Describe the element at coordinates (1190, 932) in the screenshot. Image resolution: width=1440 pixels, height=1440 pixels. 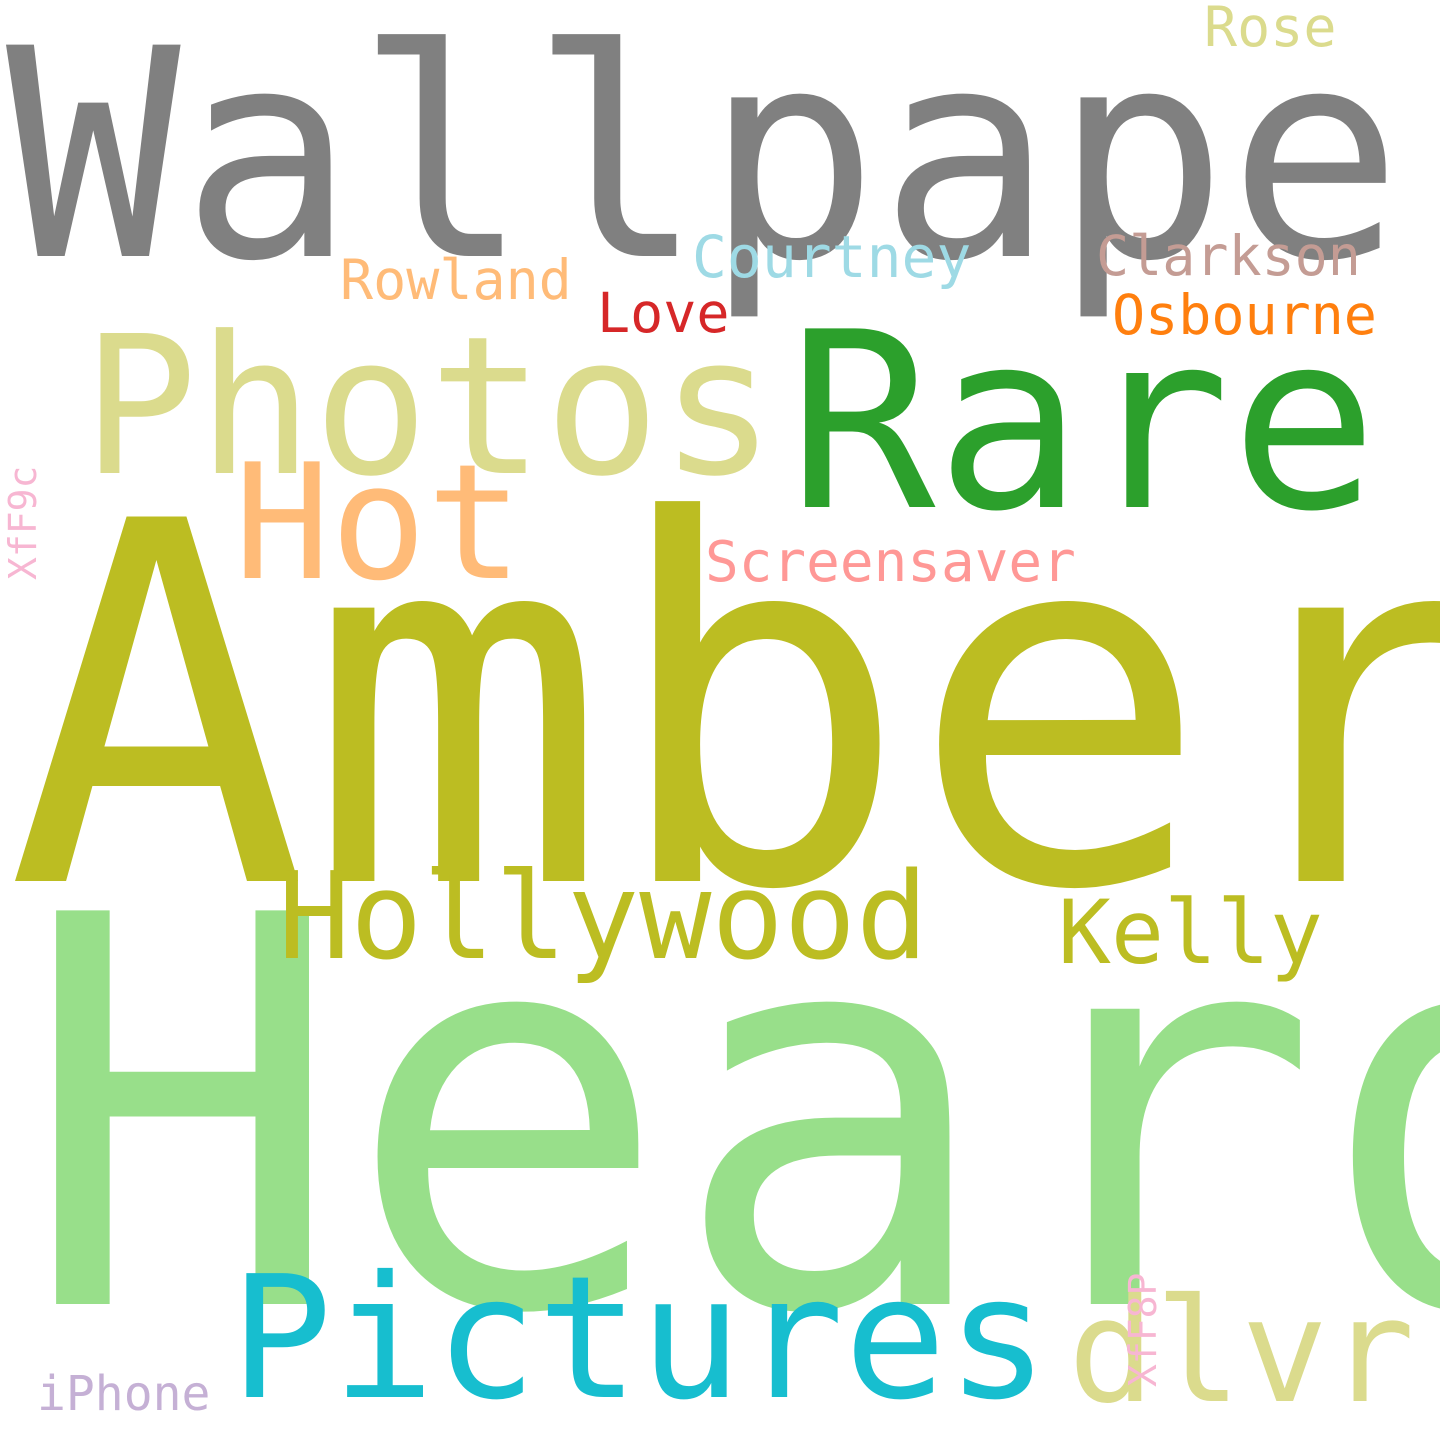
I see `word-kelly: Kelly` at that location.